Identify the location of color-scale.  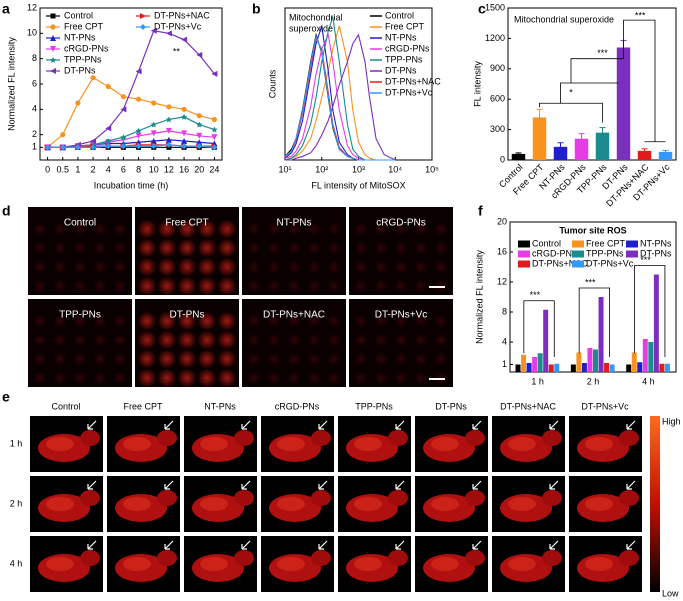
(655, 504).